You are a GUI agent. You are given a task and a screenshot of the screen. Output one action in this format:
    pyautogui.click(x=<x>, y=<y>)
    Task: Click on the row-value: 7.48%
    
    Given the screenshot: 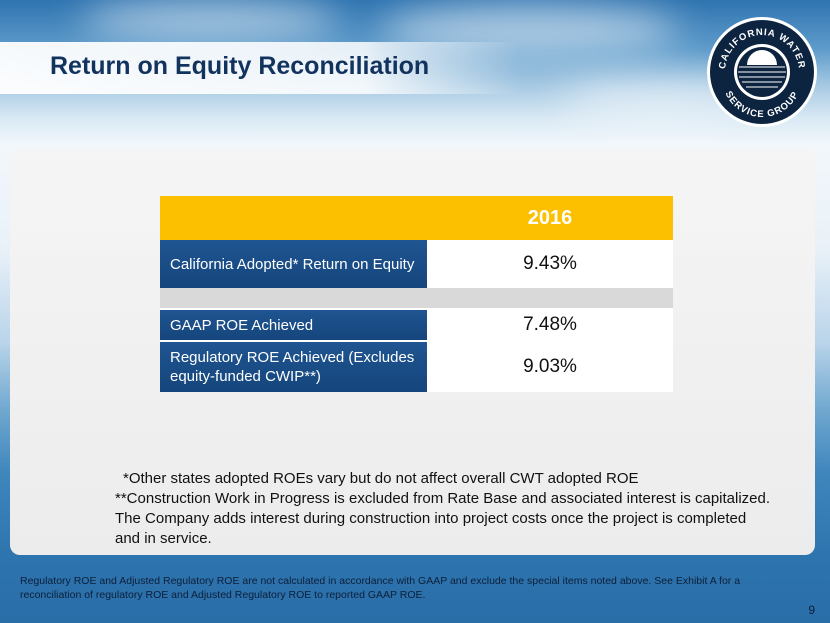 What is the action you would take?
    pyautogui.click(x=550, y=324)
    